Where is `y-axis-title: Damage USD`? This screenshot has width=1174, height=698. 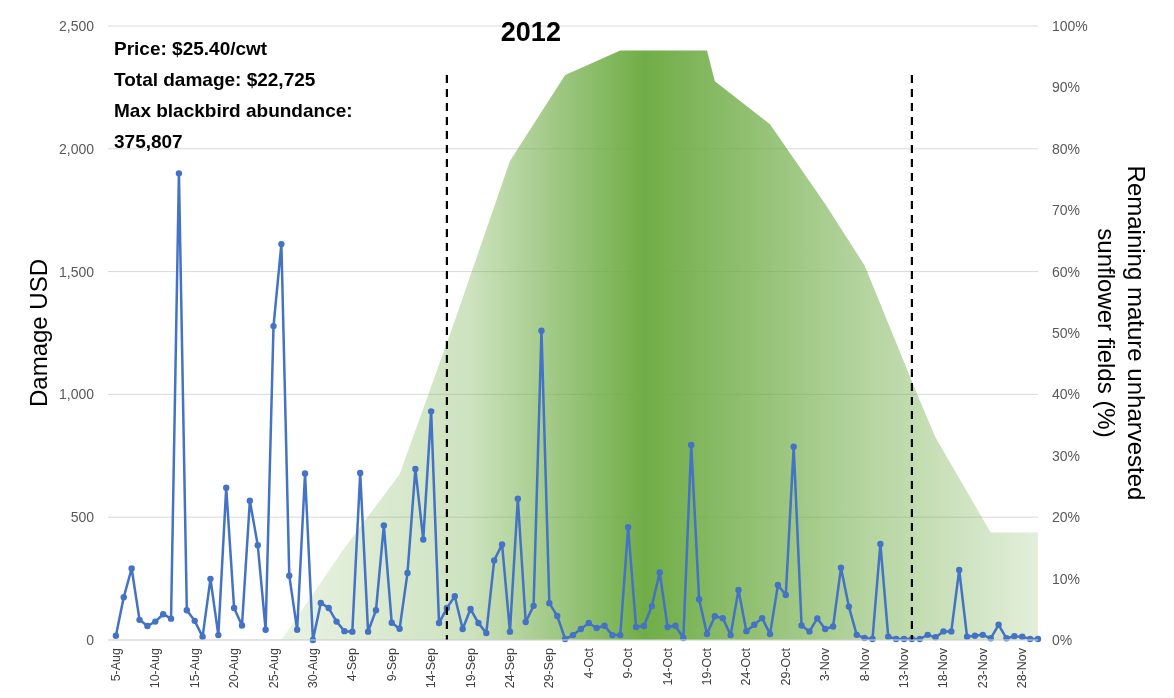
y-axis-title: Damage USD is located at coordinates (38, 333).